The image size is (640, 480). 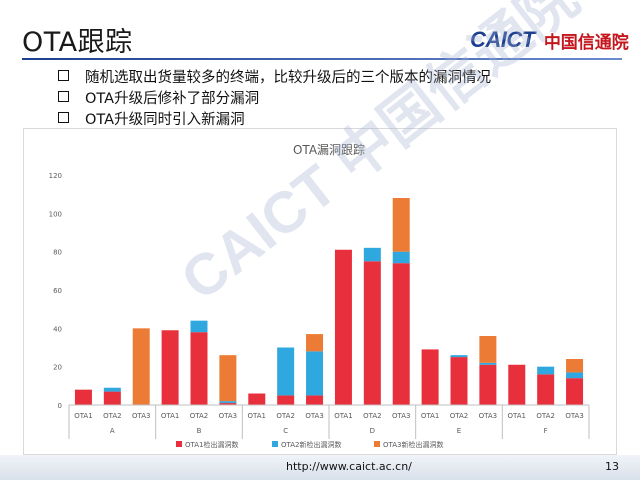 I want to click on header-divider, so click(x=322, y=59).